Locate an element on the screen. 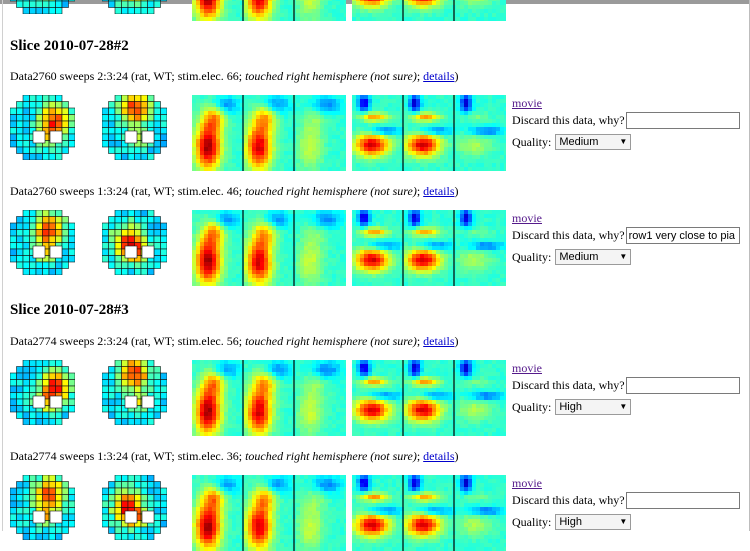 Image resolution: width=750 pixels, height=551 pixels. slice-heading: Slice 2010-07-28#3 is located at coordinates (69, 310).